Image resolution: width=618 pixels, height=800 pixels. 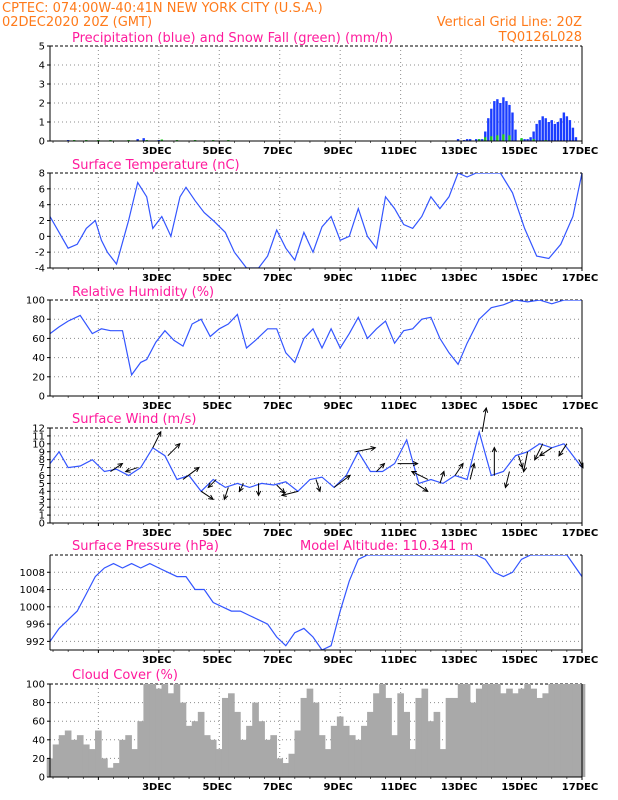 I want to click on humidity-title: Relative Humidity (%), so click(x=143, y=292).